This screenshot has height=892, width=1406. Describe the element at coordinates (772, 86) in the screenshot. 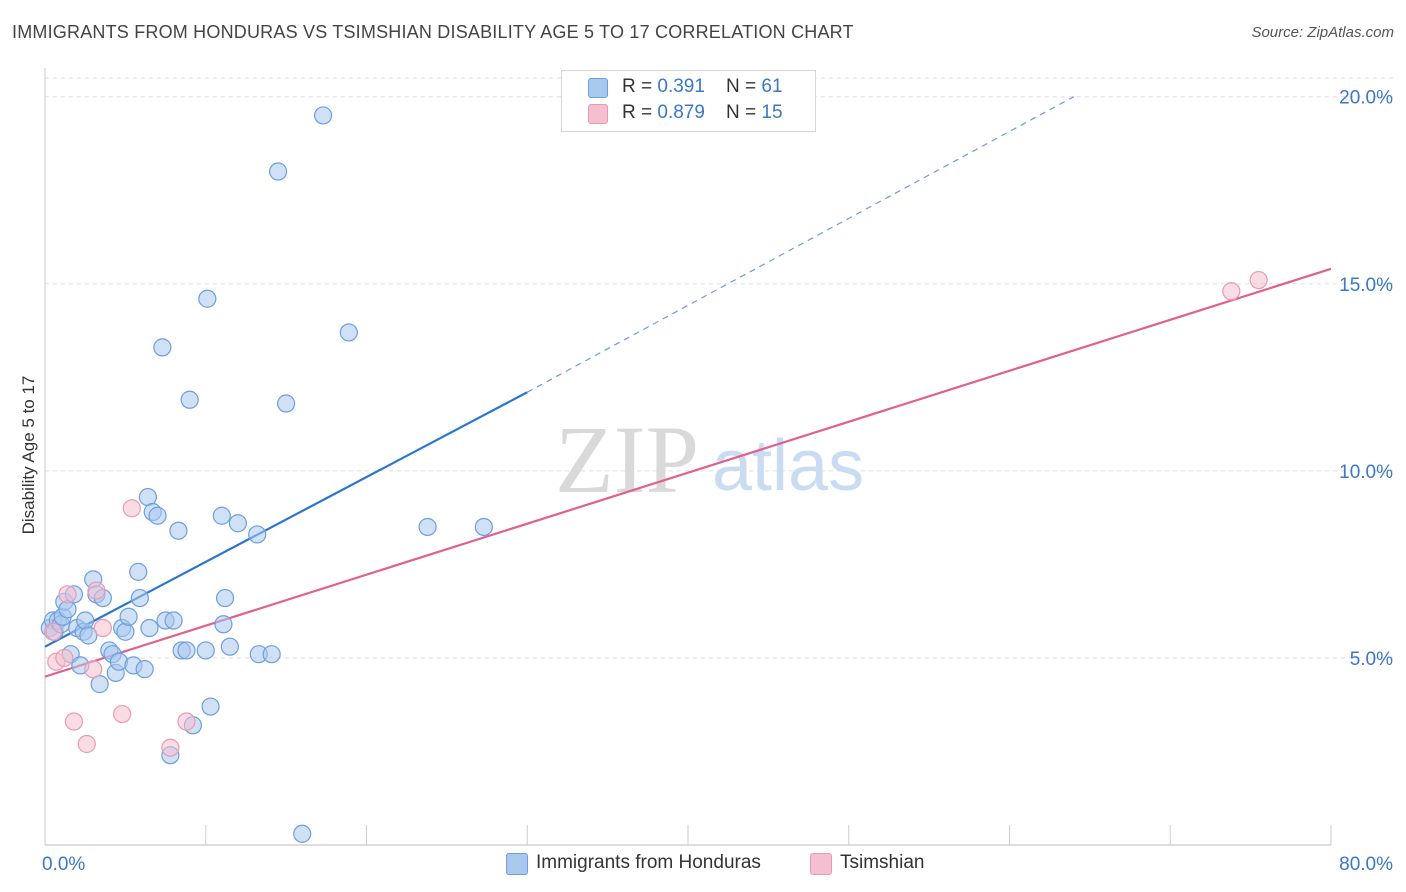

I see `legend-n-value: 61` at that location.